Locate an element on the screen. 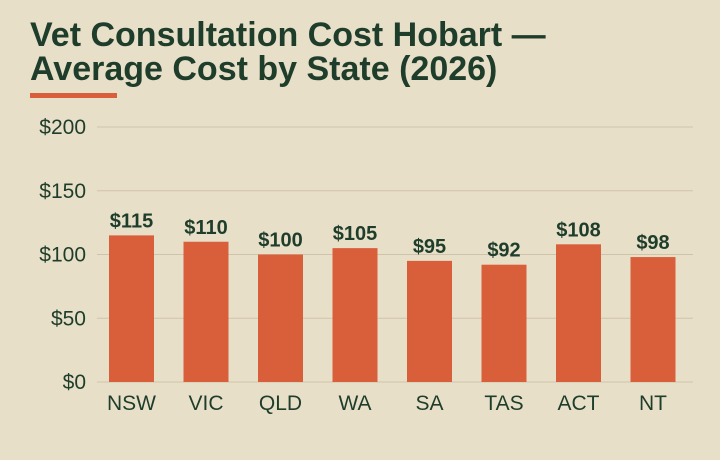 This screenshot has width=720, height=460. x-category-label: SA is located at coordinates (429, 403).